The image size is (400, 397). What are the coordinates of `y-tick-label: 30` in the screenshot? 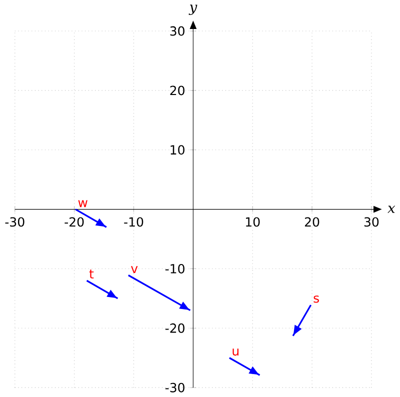 It's located at (177, 31).